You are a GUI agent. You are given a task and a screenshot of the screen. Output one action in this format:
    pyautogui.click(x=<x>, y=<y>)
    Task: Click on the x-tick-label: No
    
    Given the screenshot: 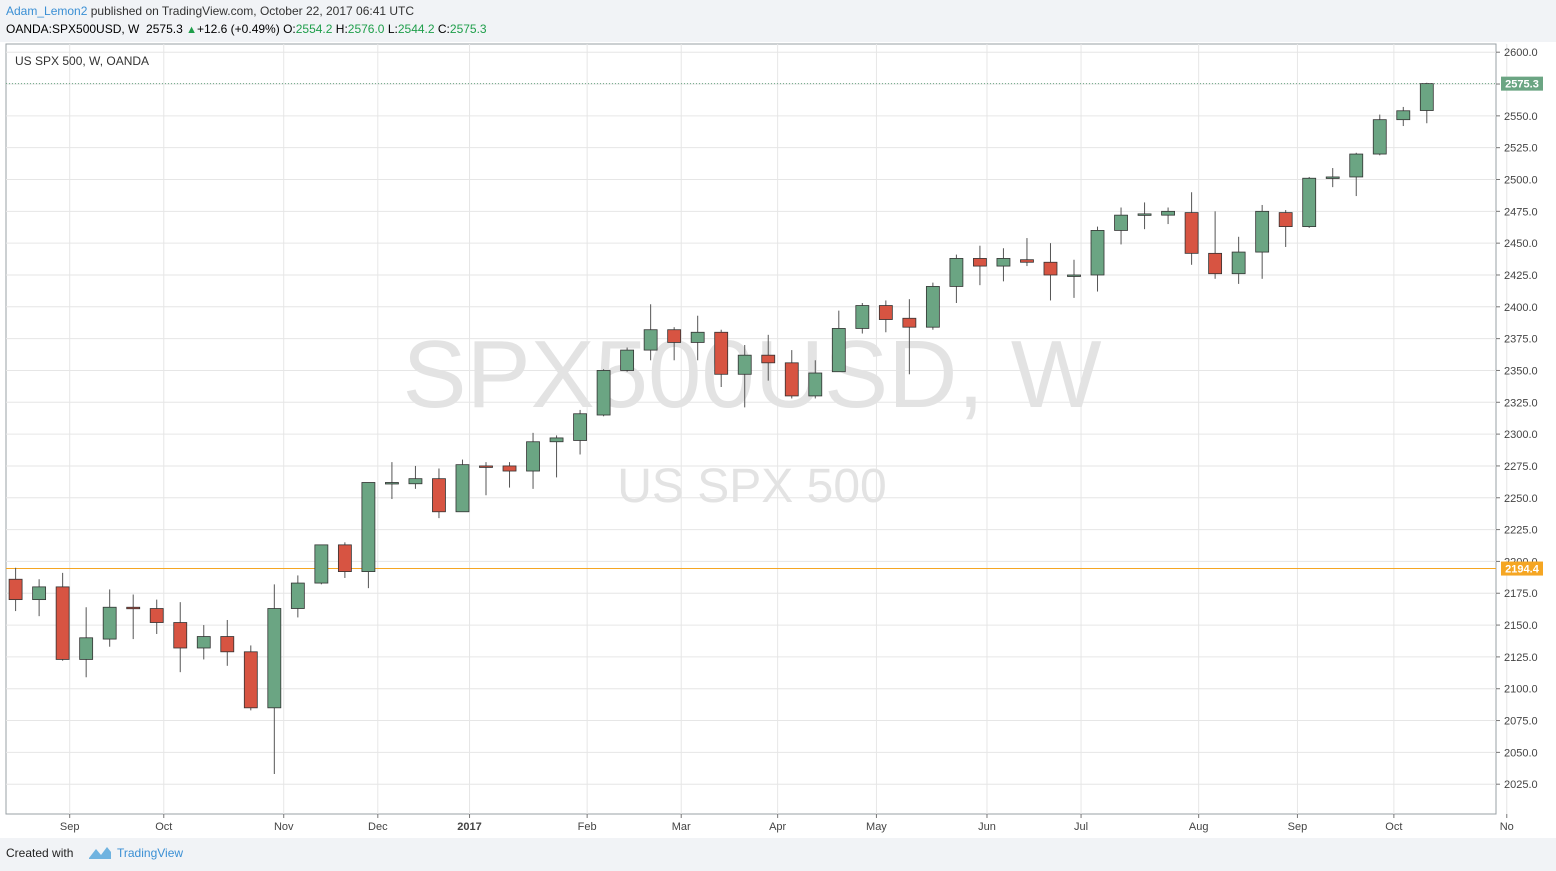 What is the action you would take?
    pyautogui.click(x=1507, y=827)
    